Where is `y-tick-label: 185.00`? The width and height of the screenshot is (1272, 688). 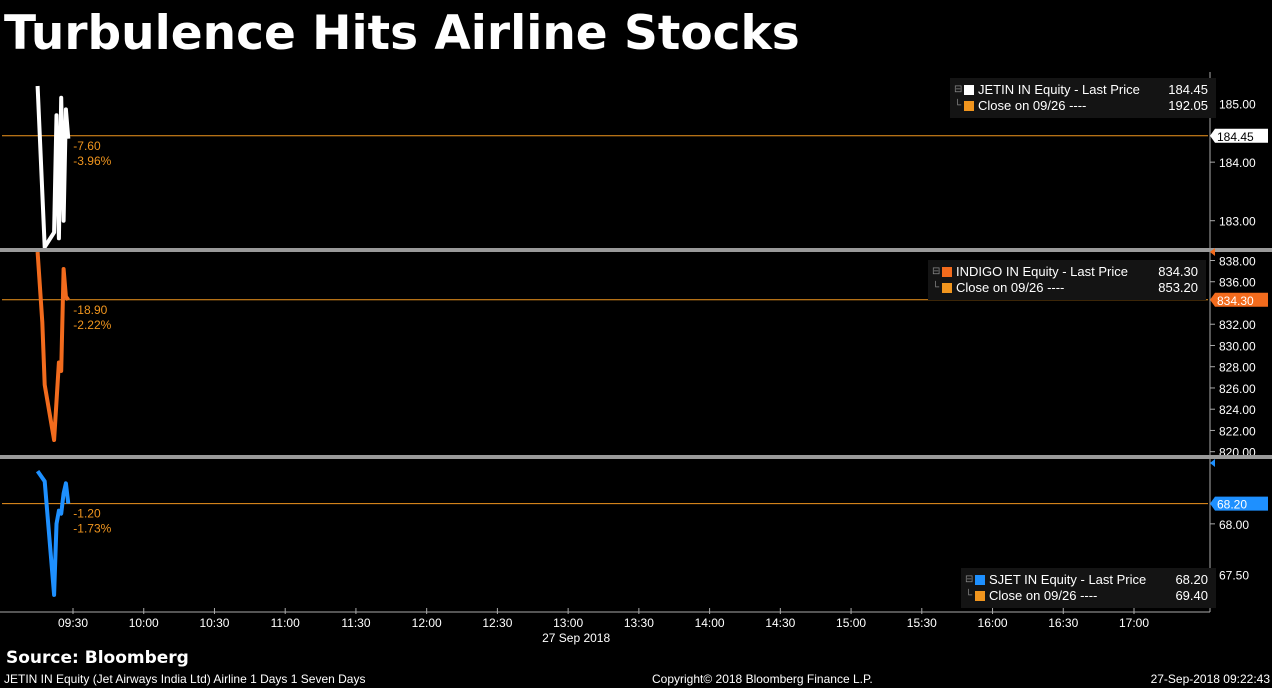
y-tick-label: 185.00 is located at coordinates (1237, 105).